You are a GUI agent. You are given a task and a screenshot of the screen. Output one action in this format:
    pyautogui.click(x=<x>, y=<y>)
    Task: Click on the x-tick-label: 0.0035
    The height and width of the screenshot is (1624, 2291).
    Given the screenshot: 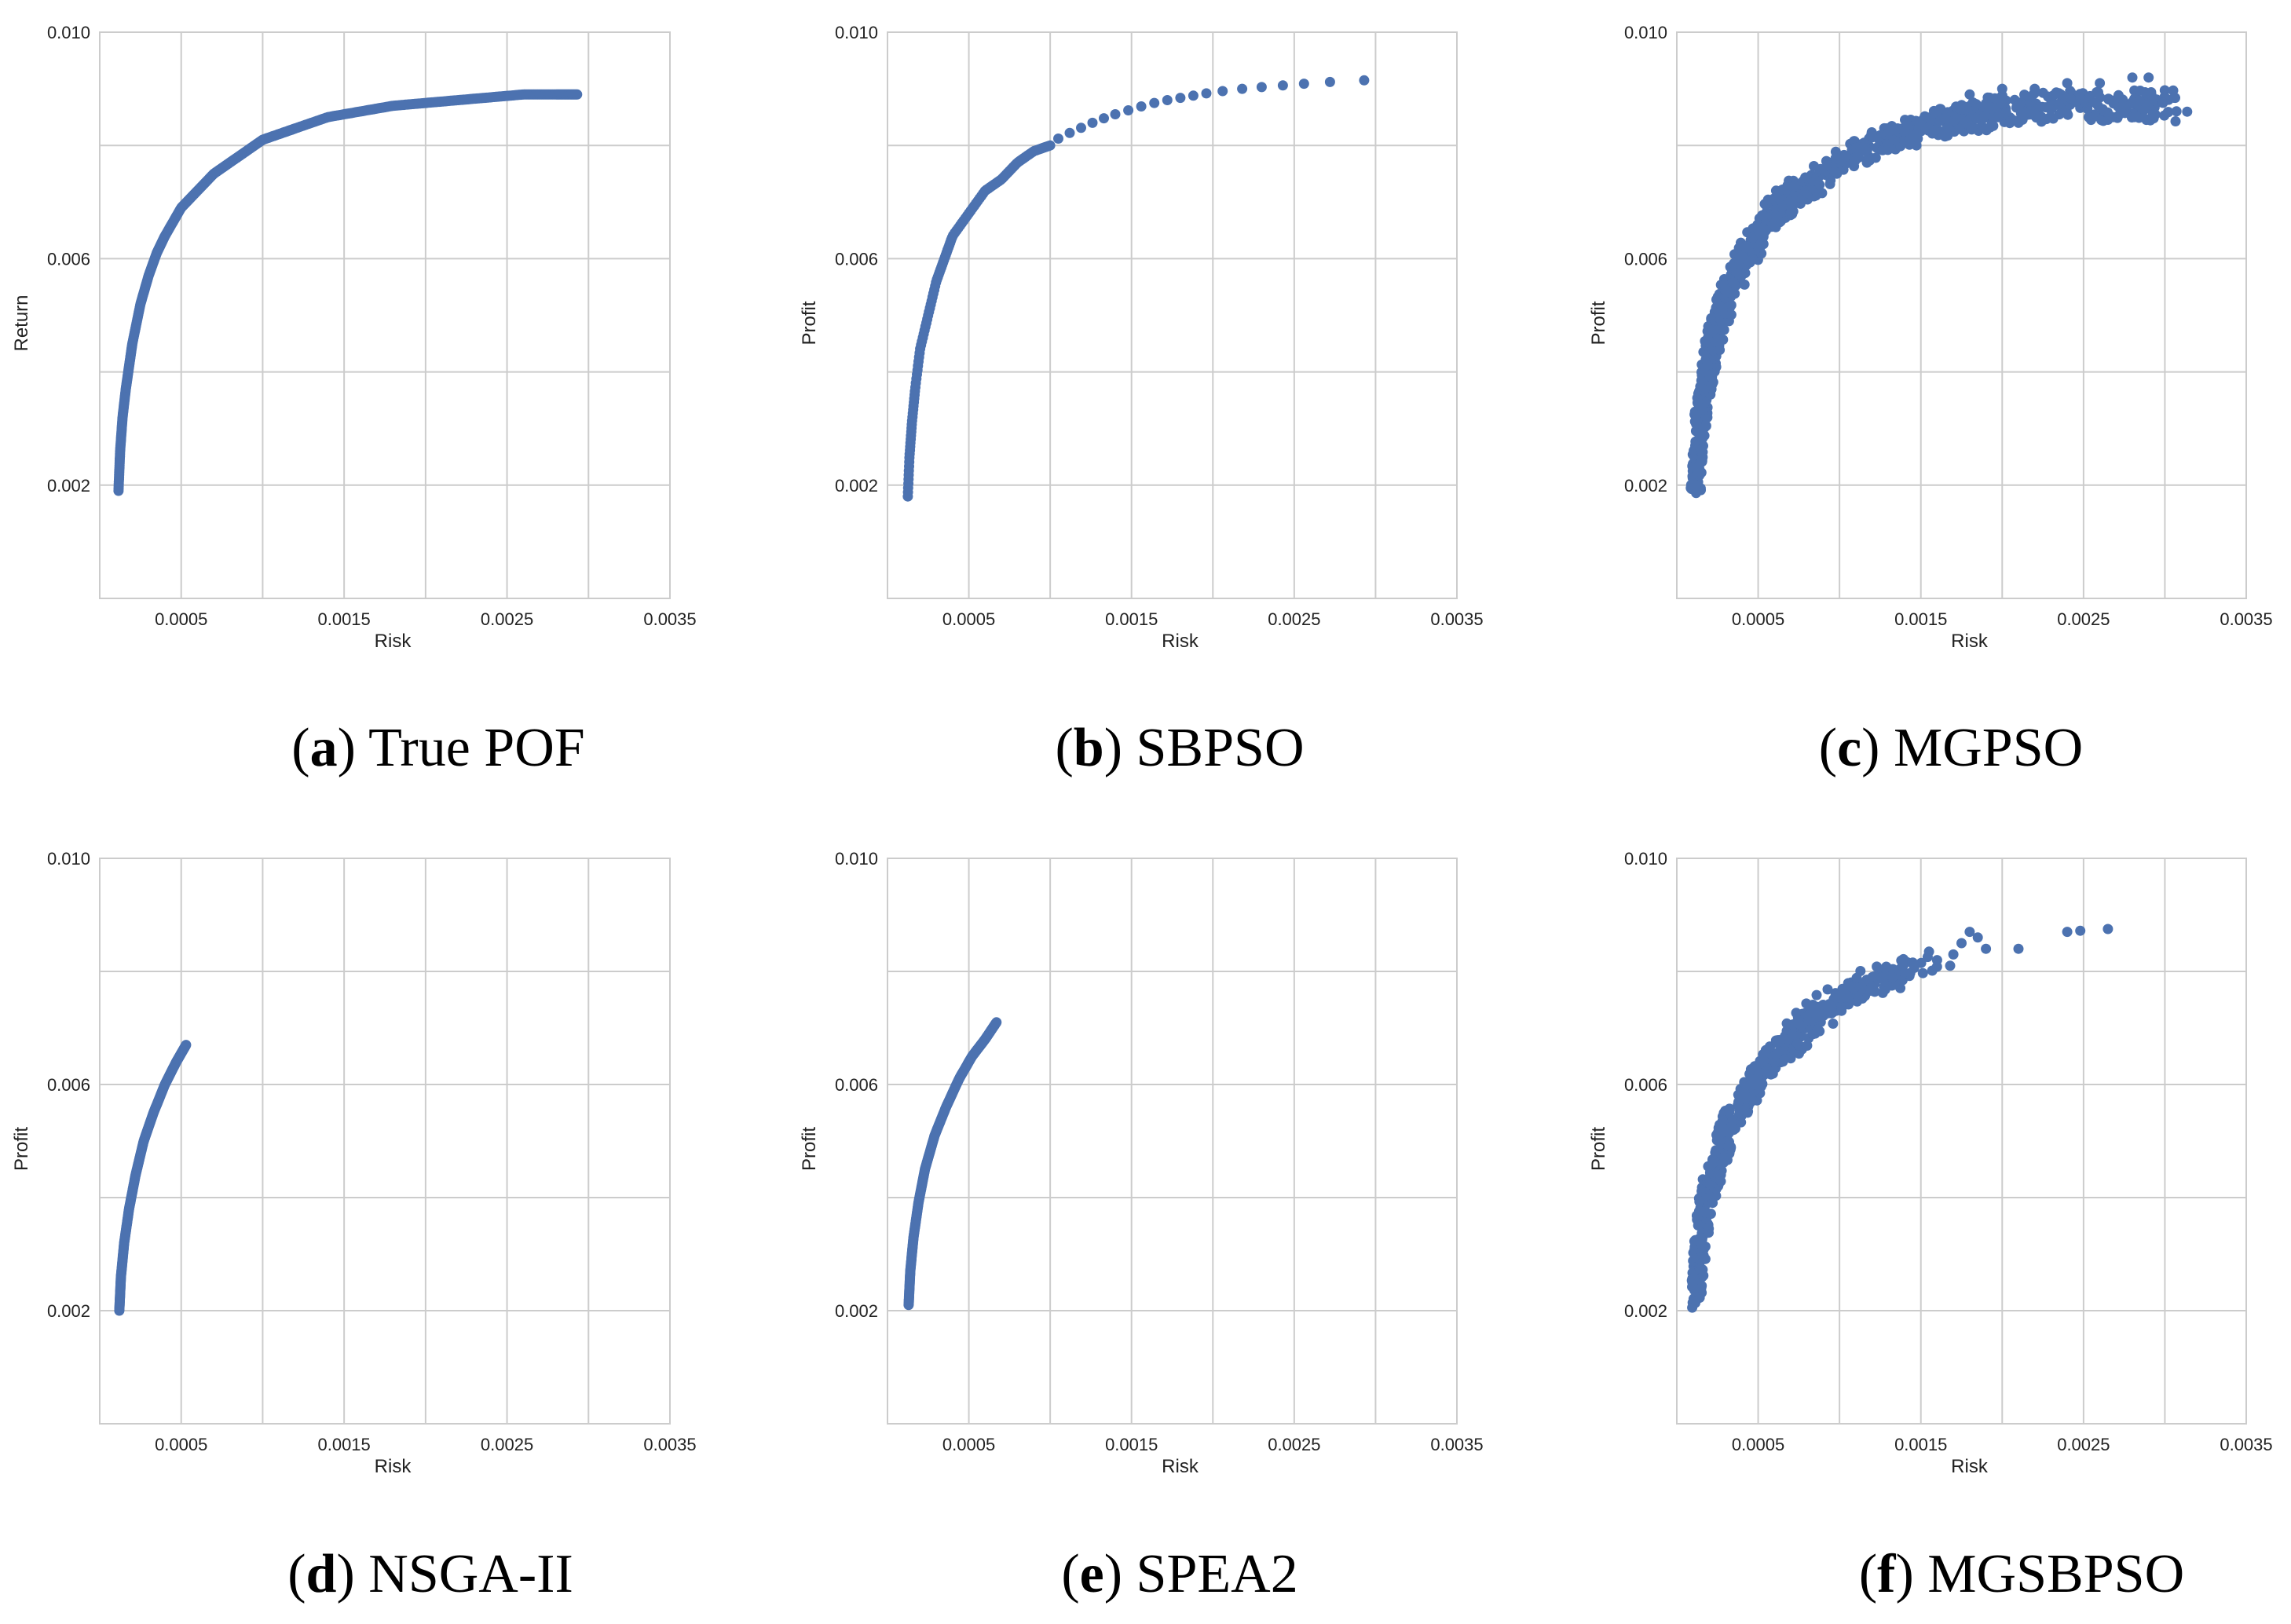 What is the action you would take?
    pyautogui.click(x=670, y=619)
    